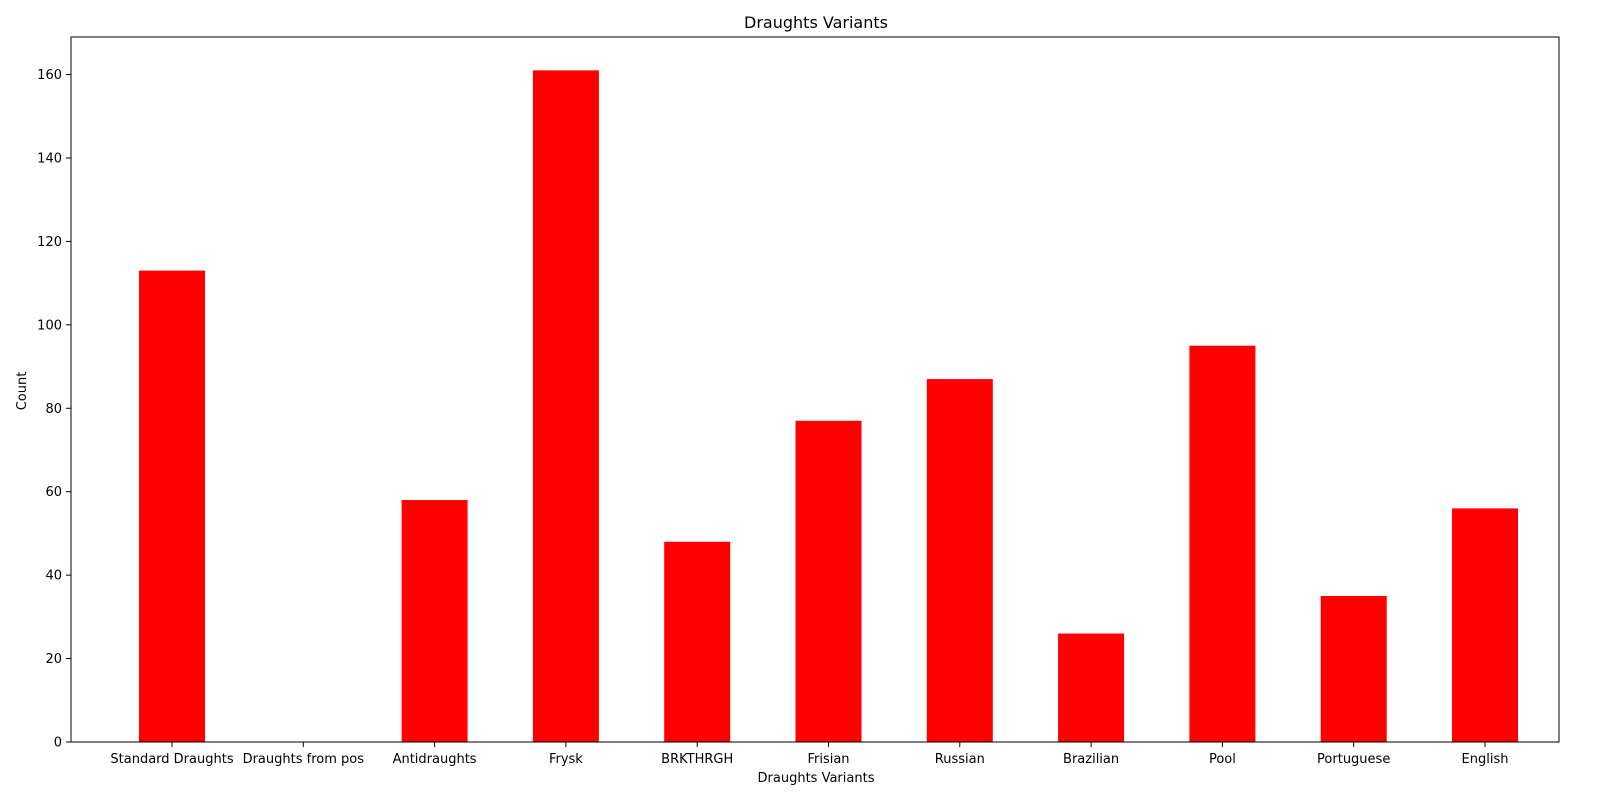 The width and height of the screenshot is (1600, 800). Describe the element at coordinates (58, 743) in the screenshot. I see `y-tick-label: 0` at that location.